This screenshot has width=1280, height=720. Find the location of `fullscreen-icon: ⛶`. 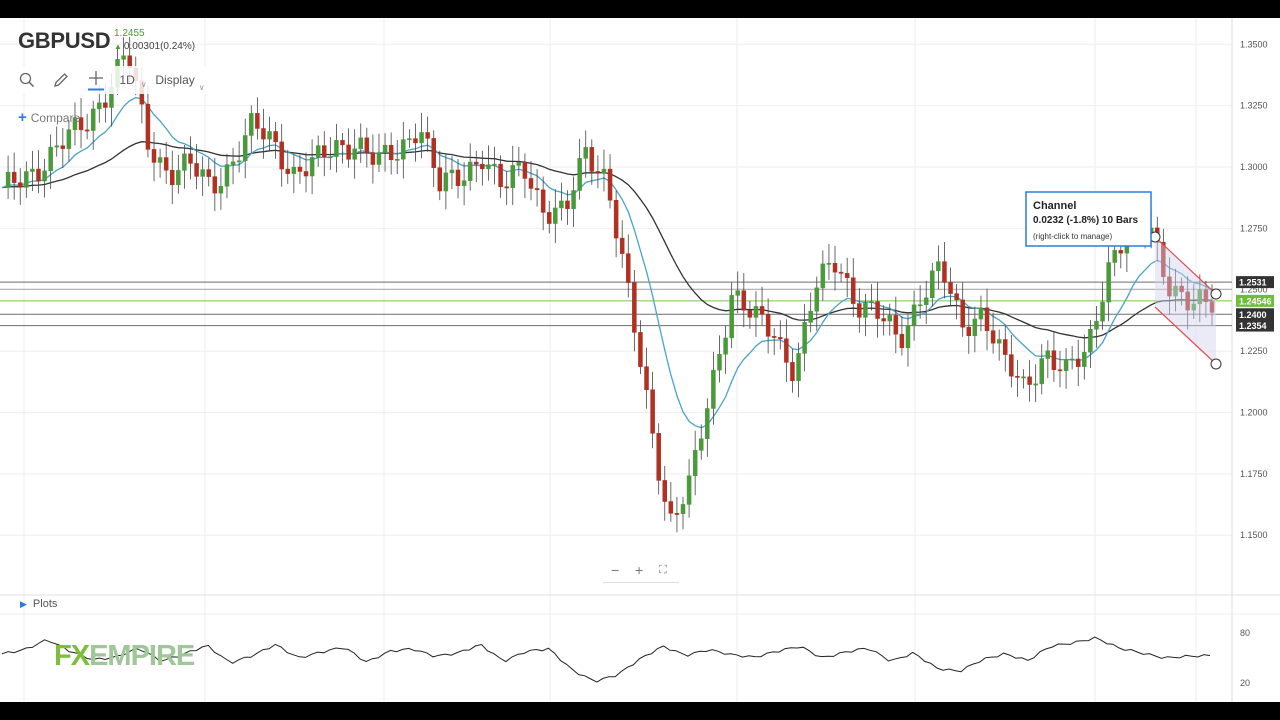

fullscreen-icon: ⛶ is located at coordinates (663, 570).